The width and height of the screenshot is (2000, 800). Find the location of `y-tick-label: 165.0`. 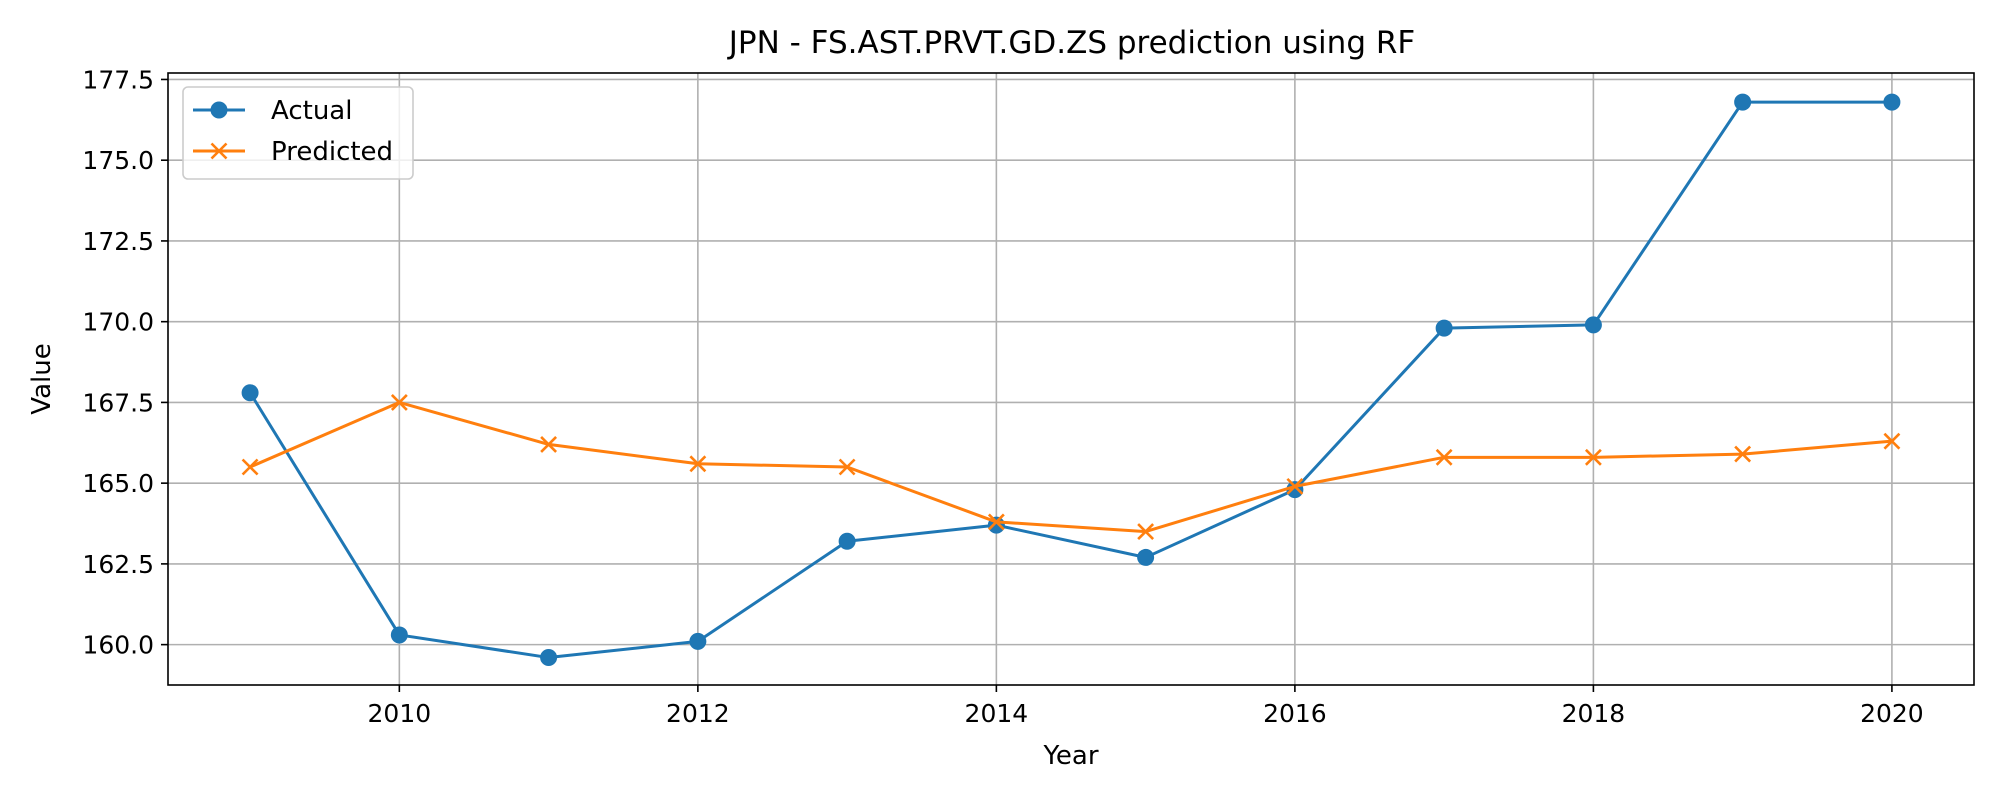

y-tick-label: 165.0 is located at coordinates (118, 483).